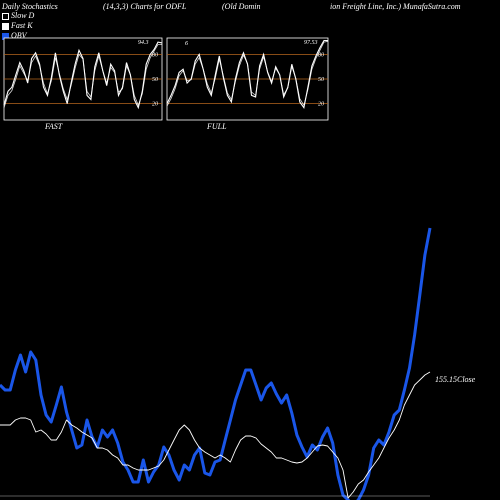 This screenshot has width=500, height=500. What do you see at coordinates (321, 80) in the screenshot?
I see `full-tick-label: 50` at bounding box center [321, 80].